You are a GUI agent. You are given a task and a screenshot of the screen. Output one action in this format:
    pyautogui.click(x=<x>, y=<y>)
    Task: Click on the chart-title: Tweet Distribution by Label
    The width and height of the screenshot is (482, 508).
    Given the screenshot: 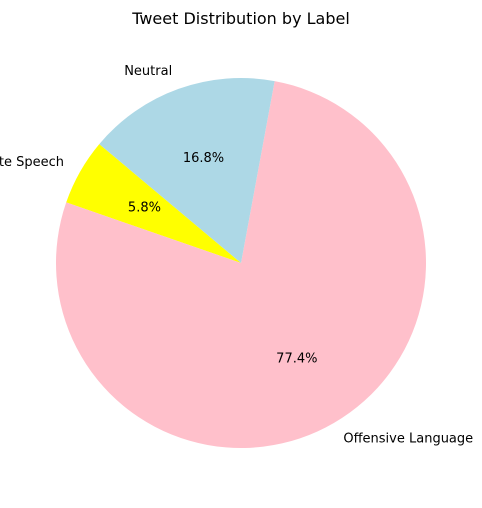 What is the action you would take?
    pyautogui.click(x=240, y=18)
    